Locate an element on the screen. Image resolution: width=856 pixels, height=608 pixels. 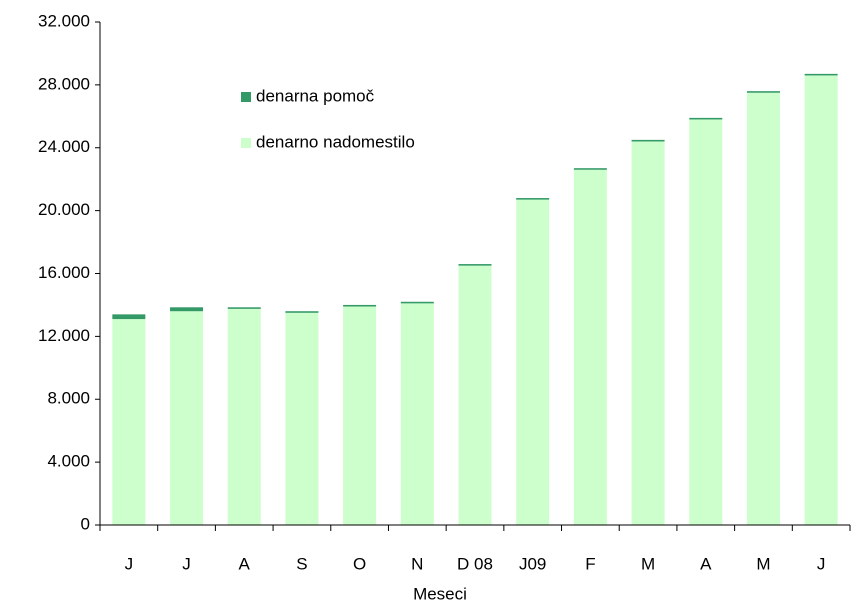
x-axis-label: Meseci is located at coordinates (440, 593).